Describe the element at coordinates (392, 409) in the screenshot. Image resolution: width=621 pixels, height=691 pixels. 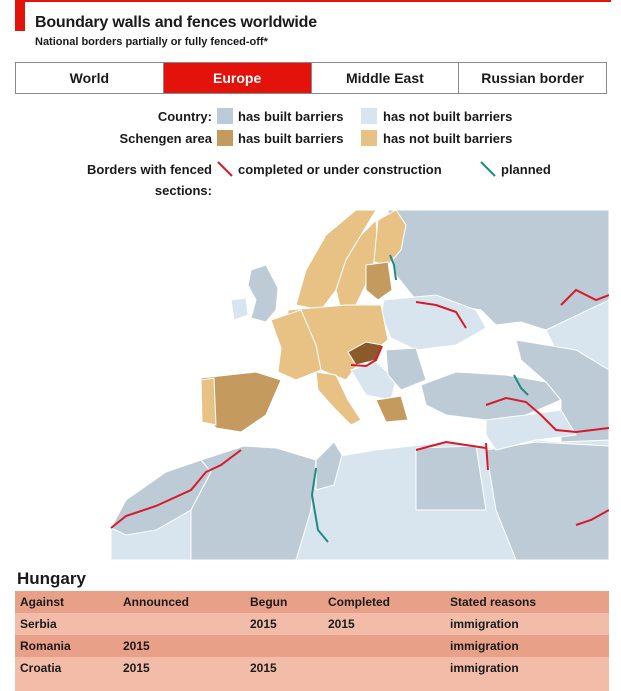
I see `country-greece` at that location.